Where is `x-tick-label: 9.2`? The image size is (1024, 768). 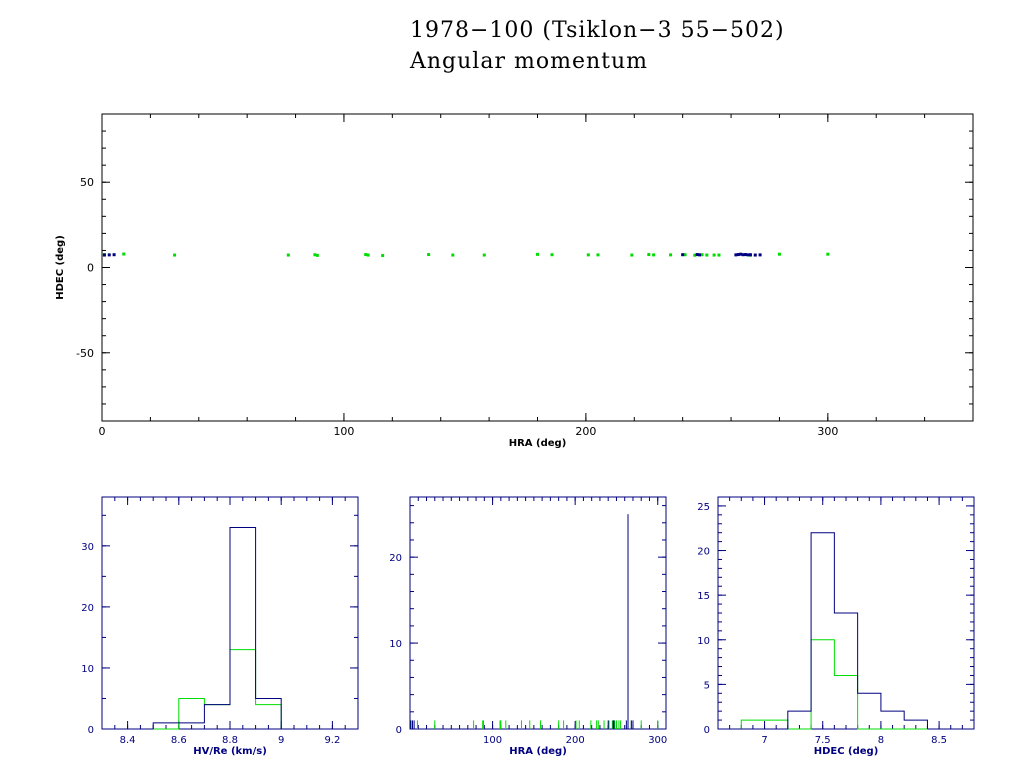 x-tick-label: 9.2 is located at coordinates (332, 740).